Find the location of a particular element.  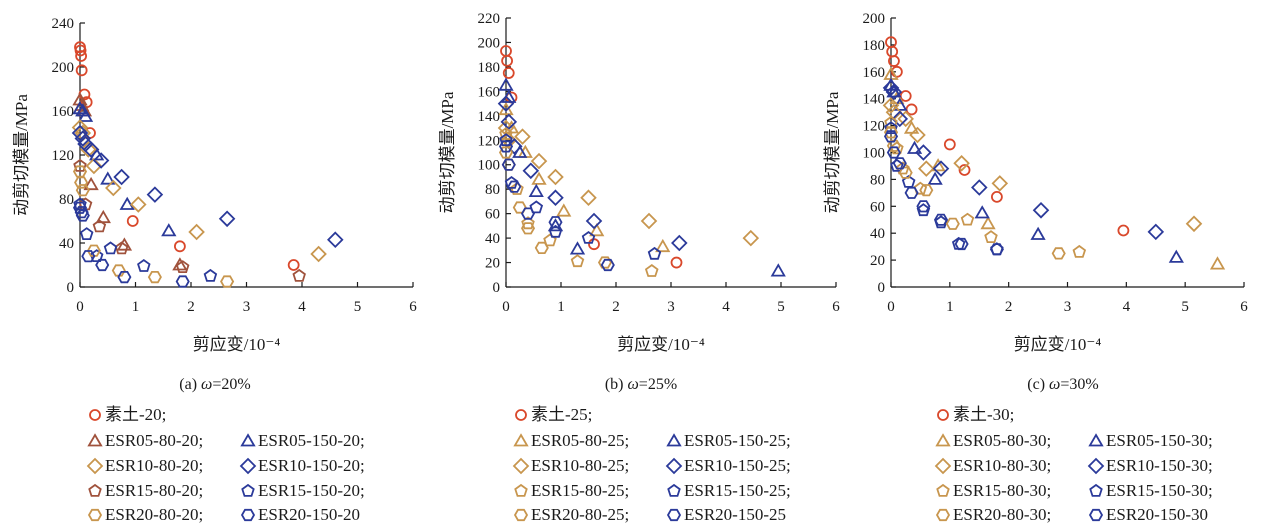

legend-label: ESR15-150-30; is located at coordinates (1159, 490).